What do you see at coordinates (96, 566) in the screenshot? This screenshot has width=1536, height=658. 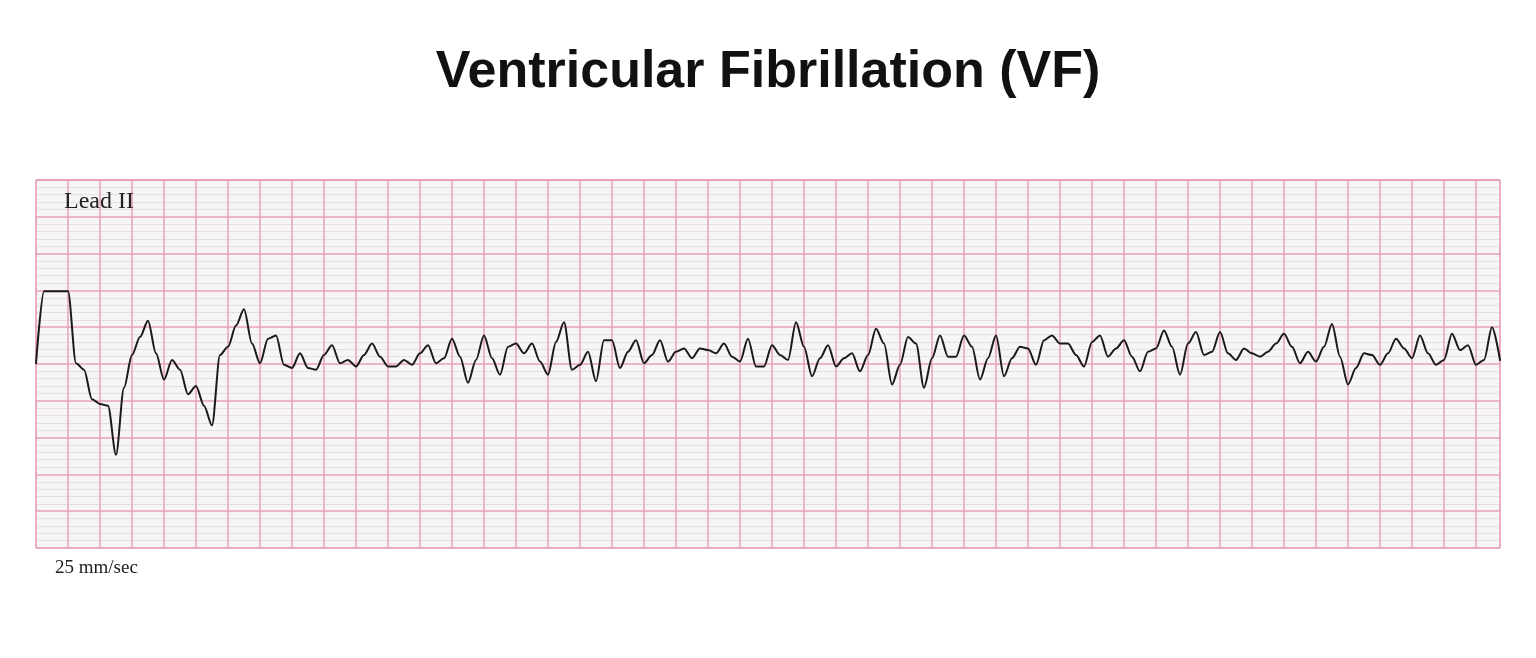 I see `text: 25 mm/sec` at bounding box center [96, 566].